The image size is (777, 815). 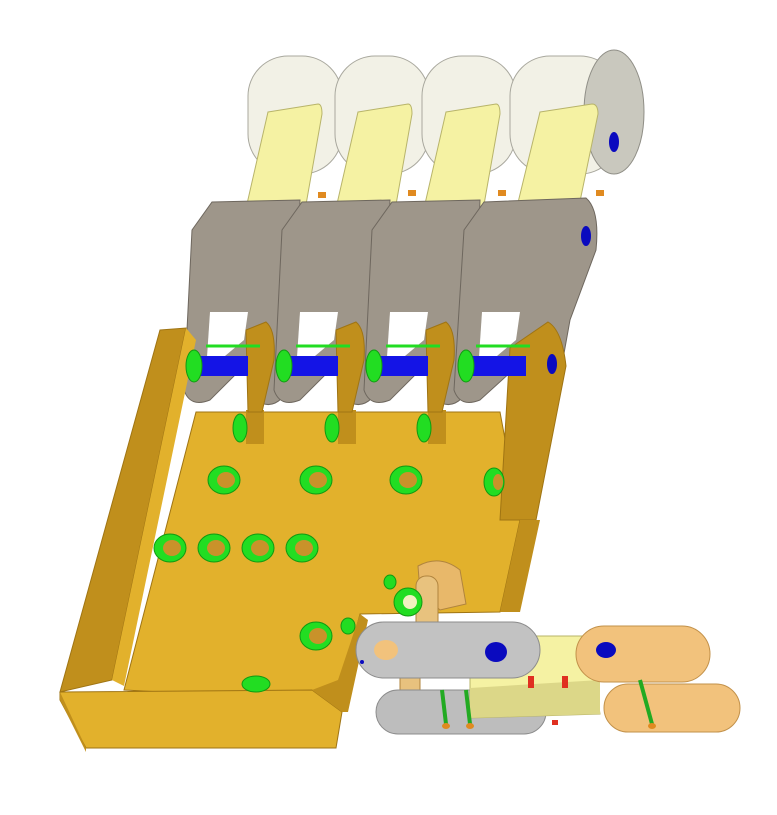 What do you see at coordinates (408, 602) in the screenshot?
I see `crank-bushing` at bounding box center [408, 602].